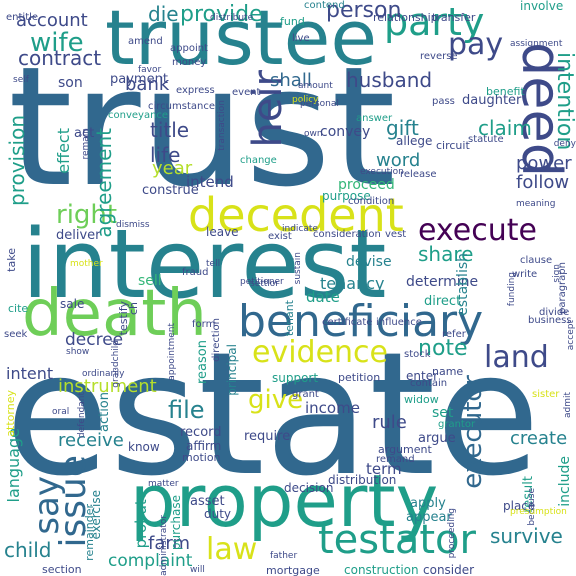 The width and height of the screenshot is (576, 576). Describe the element at coordinates (216, 340) in the screenshot. I see `word-direction: direction` at that location.